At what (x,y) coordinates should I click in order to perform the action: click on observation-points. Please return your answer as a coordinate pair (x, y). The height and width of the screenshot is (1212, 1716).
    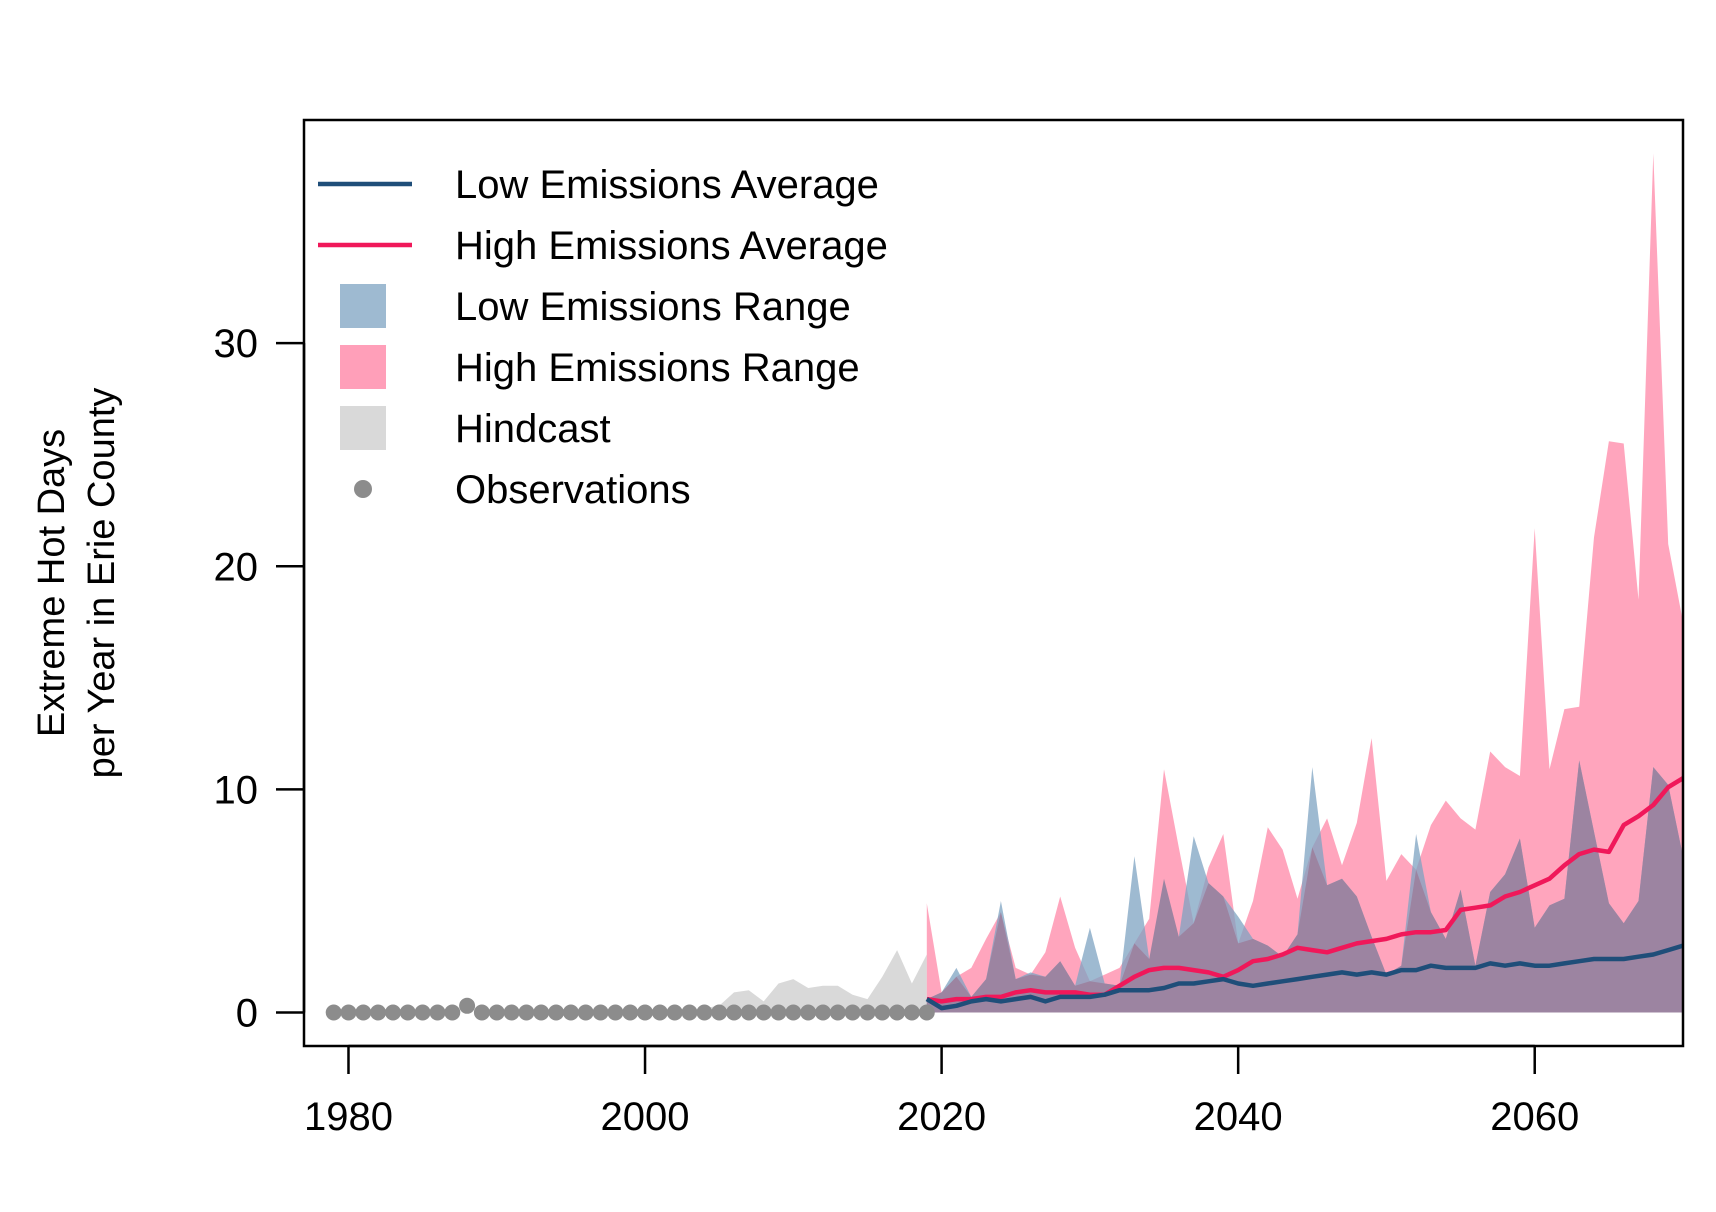
    Looking at the image, I should click on (630, 1009).